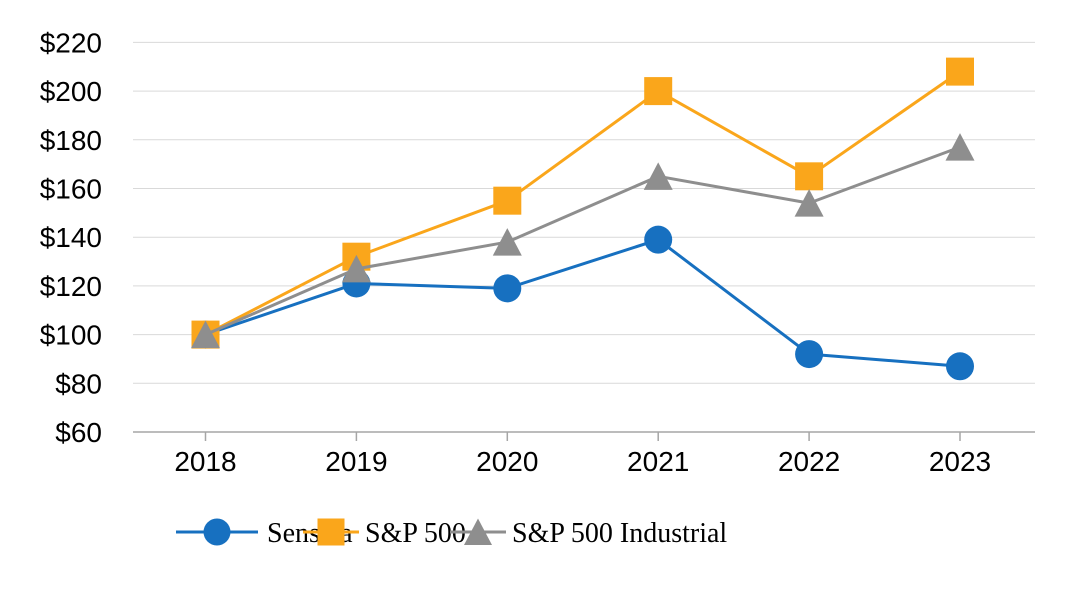 The image size is (1080, 600). Describe the element at coordinates (71, 91) in the screenshot. I see `y-tick-label: $200` at that location.